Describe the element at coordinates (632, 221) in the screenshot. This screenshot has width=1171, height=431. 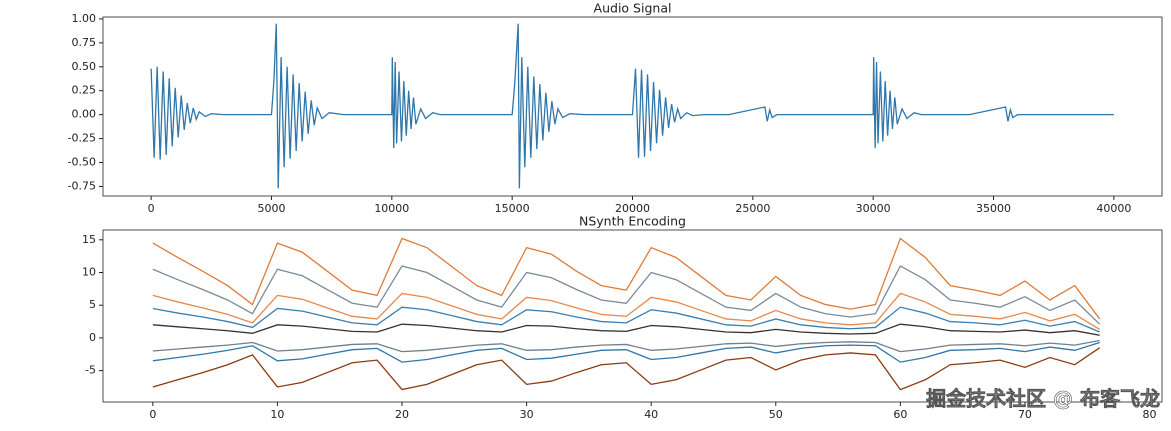
I see `chart-title: NSynth Encoding` at that location.